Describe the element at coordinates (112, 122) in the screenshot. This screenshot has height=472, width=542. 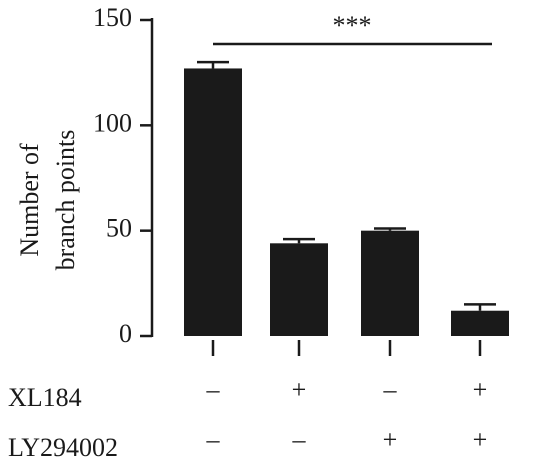
I see `y-tick-label: 100` at that location.